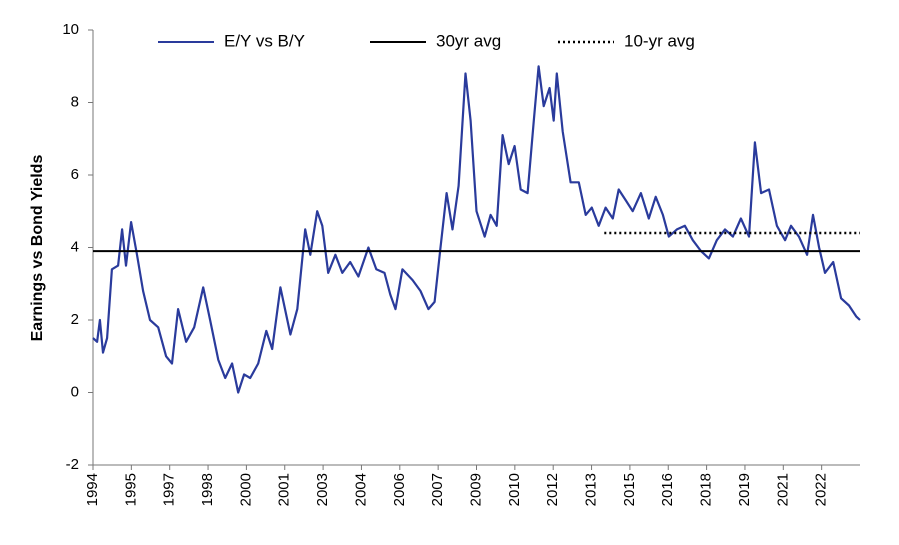 The image size is (899, 545). What do you see at coordinates (322, 489) in the screenshot?
I see `x-tick-label: 2003` at bounding box center [322, 489].